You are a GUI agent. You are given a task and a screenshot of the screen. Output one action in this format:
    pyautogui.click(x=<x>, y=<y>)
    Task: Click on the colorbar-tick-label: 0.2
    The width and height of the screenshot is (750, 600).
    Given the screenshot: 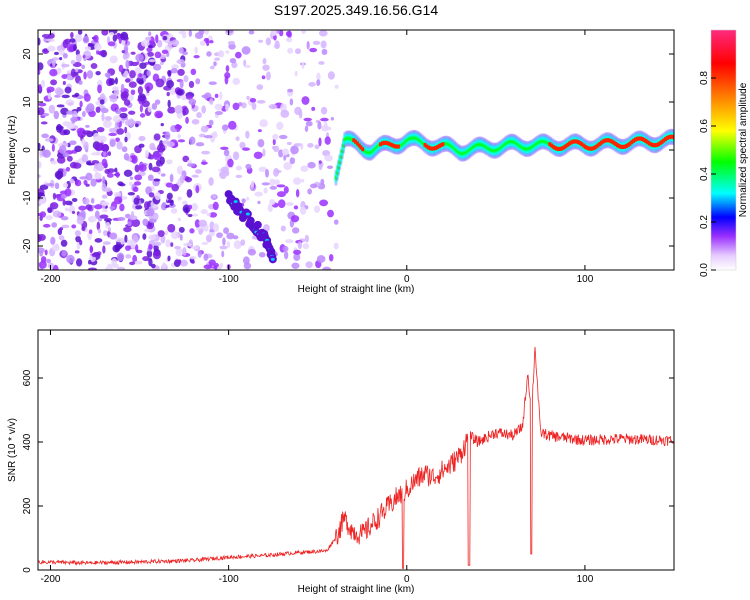 What is the action you would take?
    pyautogui.click(x=704, y=222)
    